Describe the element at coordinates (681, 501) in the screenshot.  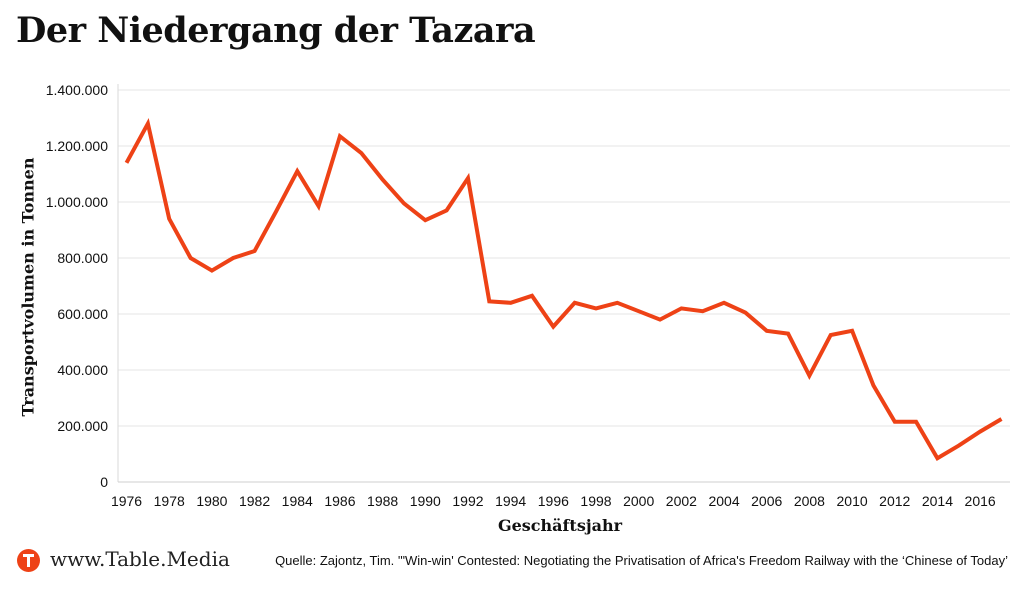
I see `x-tick-label: 2002` at that location.